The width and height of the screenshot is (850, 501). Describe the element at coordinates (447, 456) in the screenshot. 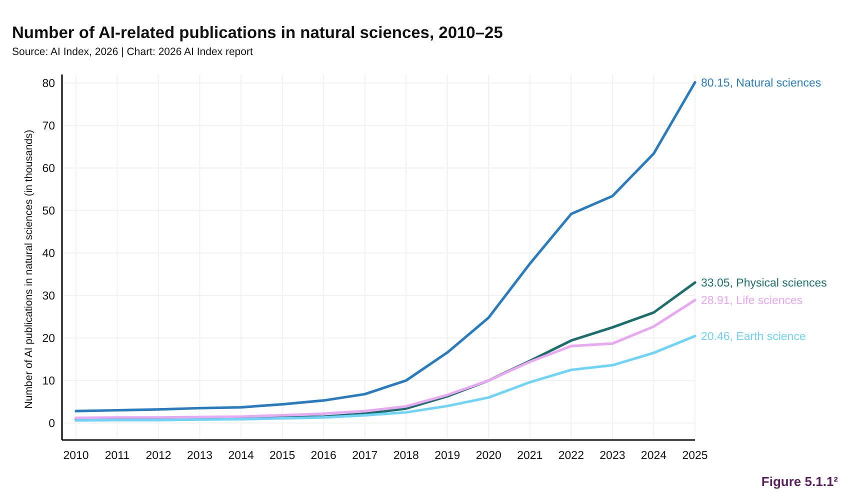

I see `x-tick-label: 2019` at that location.